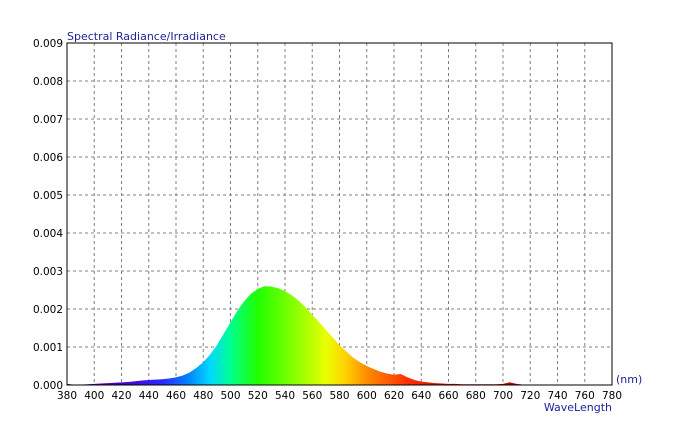 The height and width of the screenshot is (434, 682). What do you see at coordinates (121, 396) in the screenshot?
I see `x-tick-label: 420` at bounding box center [121, 396].